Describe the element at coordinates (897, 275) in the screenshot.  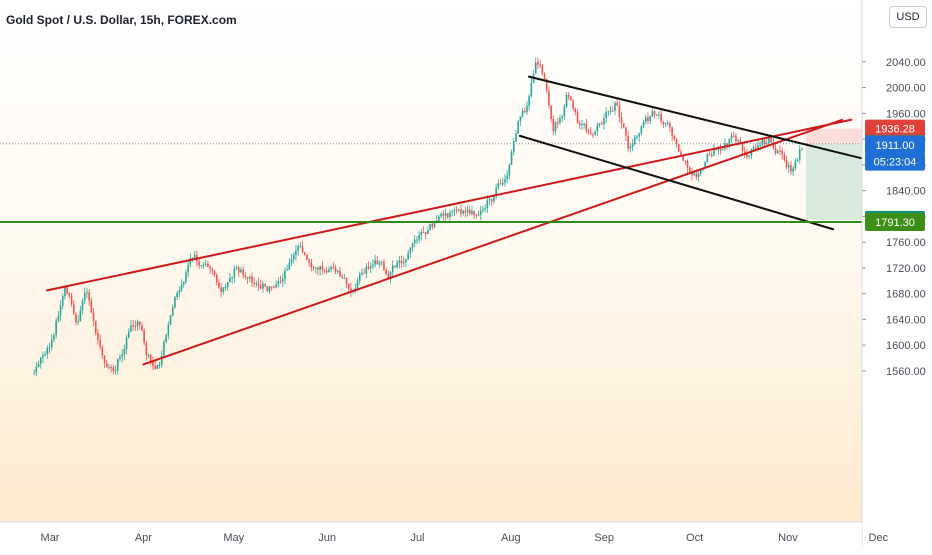
I see `price-axis-background` at that location.